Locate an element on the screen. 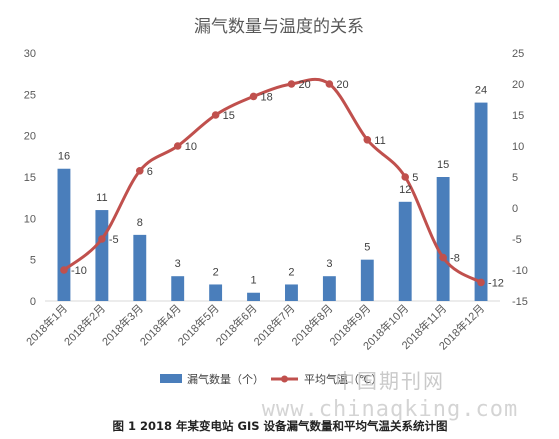  y-right-tick-label: 5 is located at coordinates (515, 178).